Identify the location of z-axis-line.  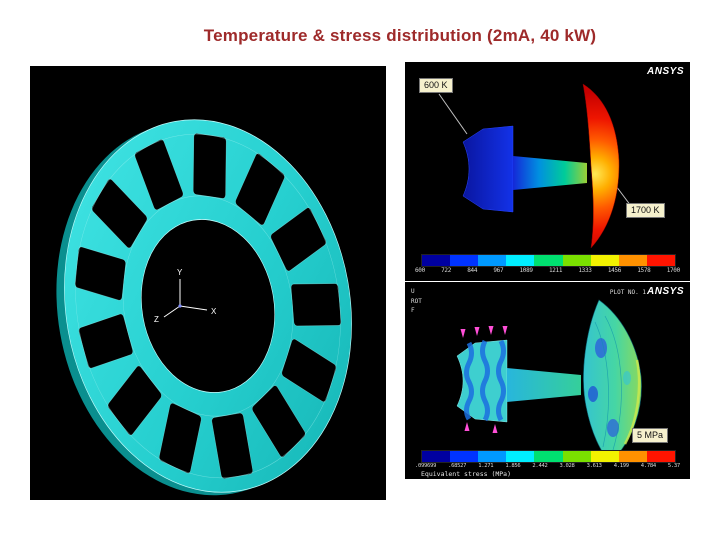
(172, 311).